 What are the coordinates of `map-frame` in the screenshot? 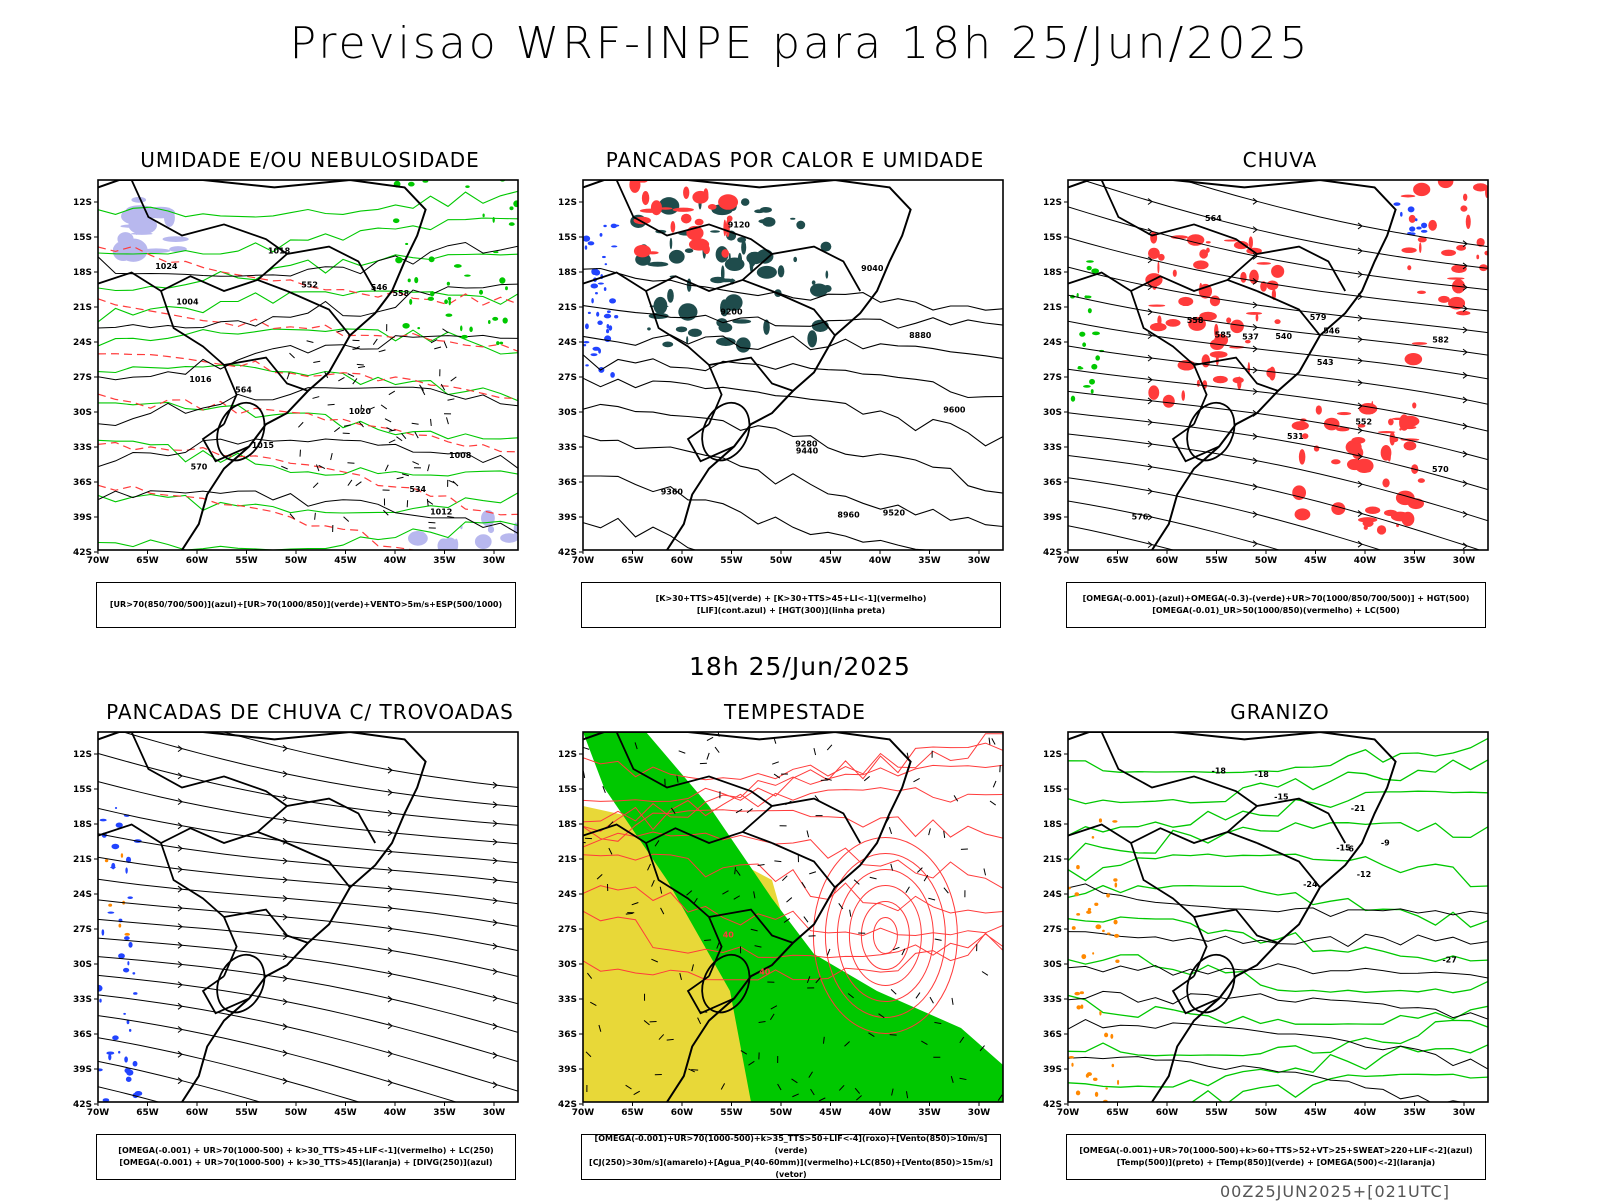 It's located at (1278, 365).